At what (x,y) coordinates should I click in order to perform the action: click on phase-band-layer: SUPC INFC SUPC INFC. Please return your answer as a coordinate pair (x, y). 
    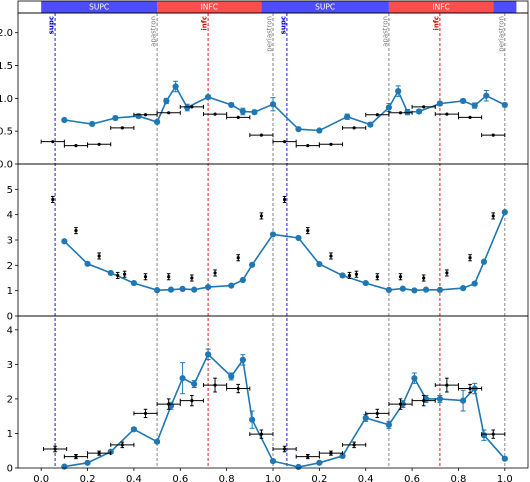
    Looking at the image, I should click on (273, 7).